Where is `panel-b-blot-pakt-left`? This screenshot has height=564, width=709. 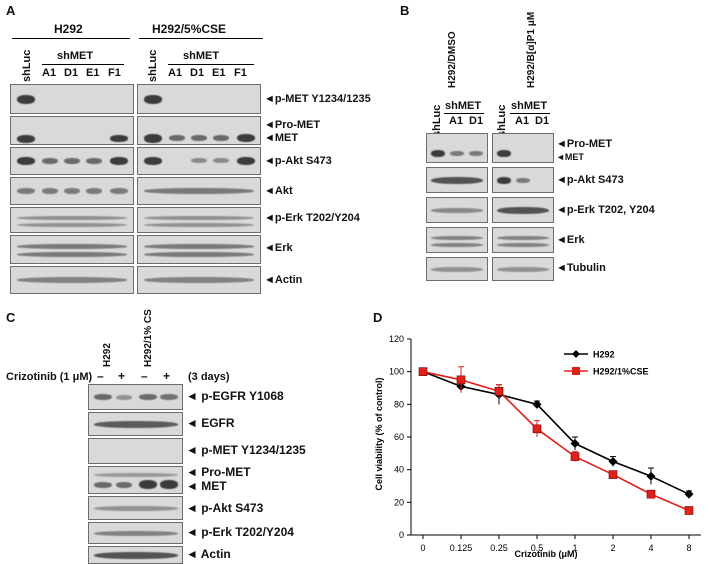
panel-b-blot-pakt-left is located at coordinates (457, 180).